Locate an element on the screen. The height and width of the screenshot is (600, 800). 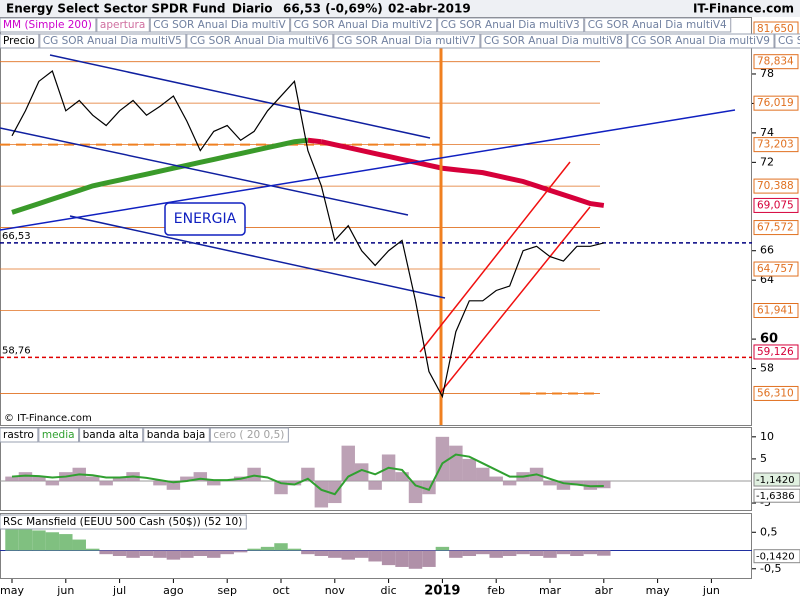
legend-entry: Precio is located at coordinates (19, 41).